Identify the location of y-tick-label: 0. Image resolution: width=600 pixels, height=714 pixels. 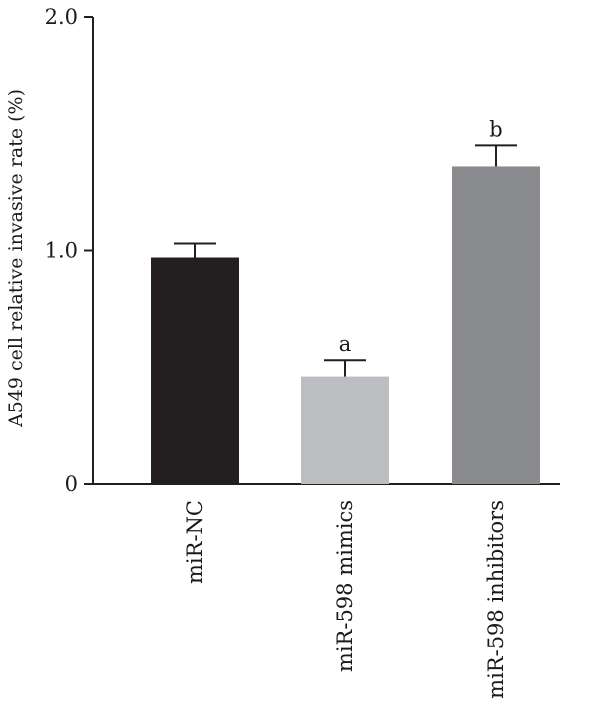
(71, 484).